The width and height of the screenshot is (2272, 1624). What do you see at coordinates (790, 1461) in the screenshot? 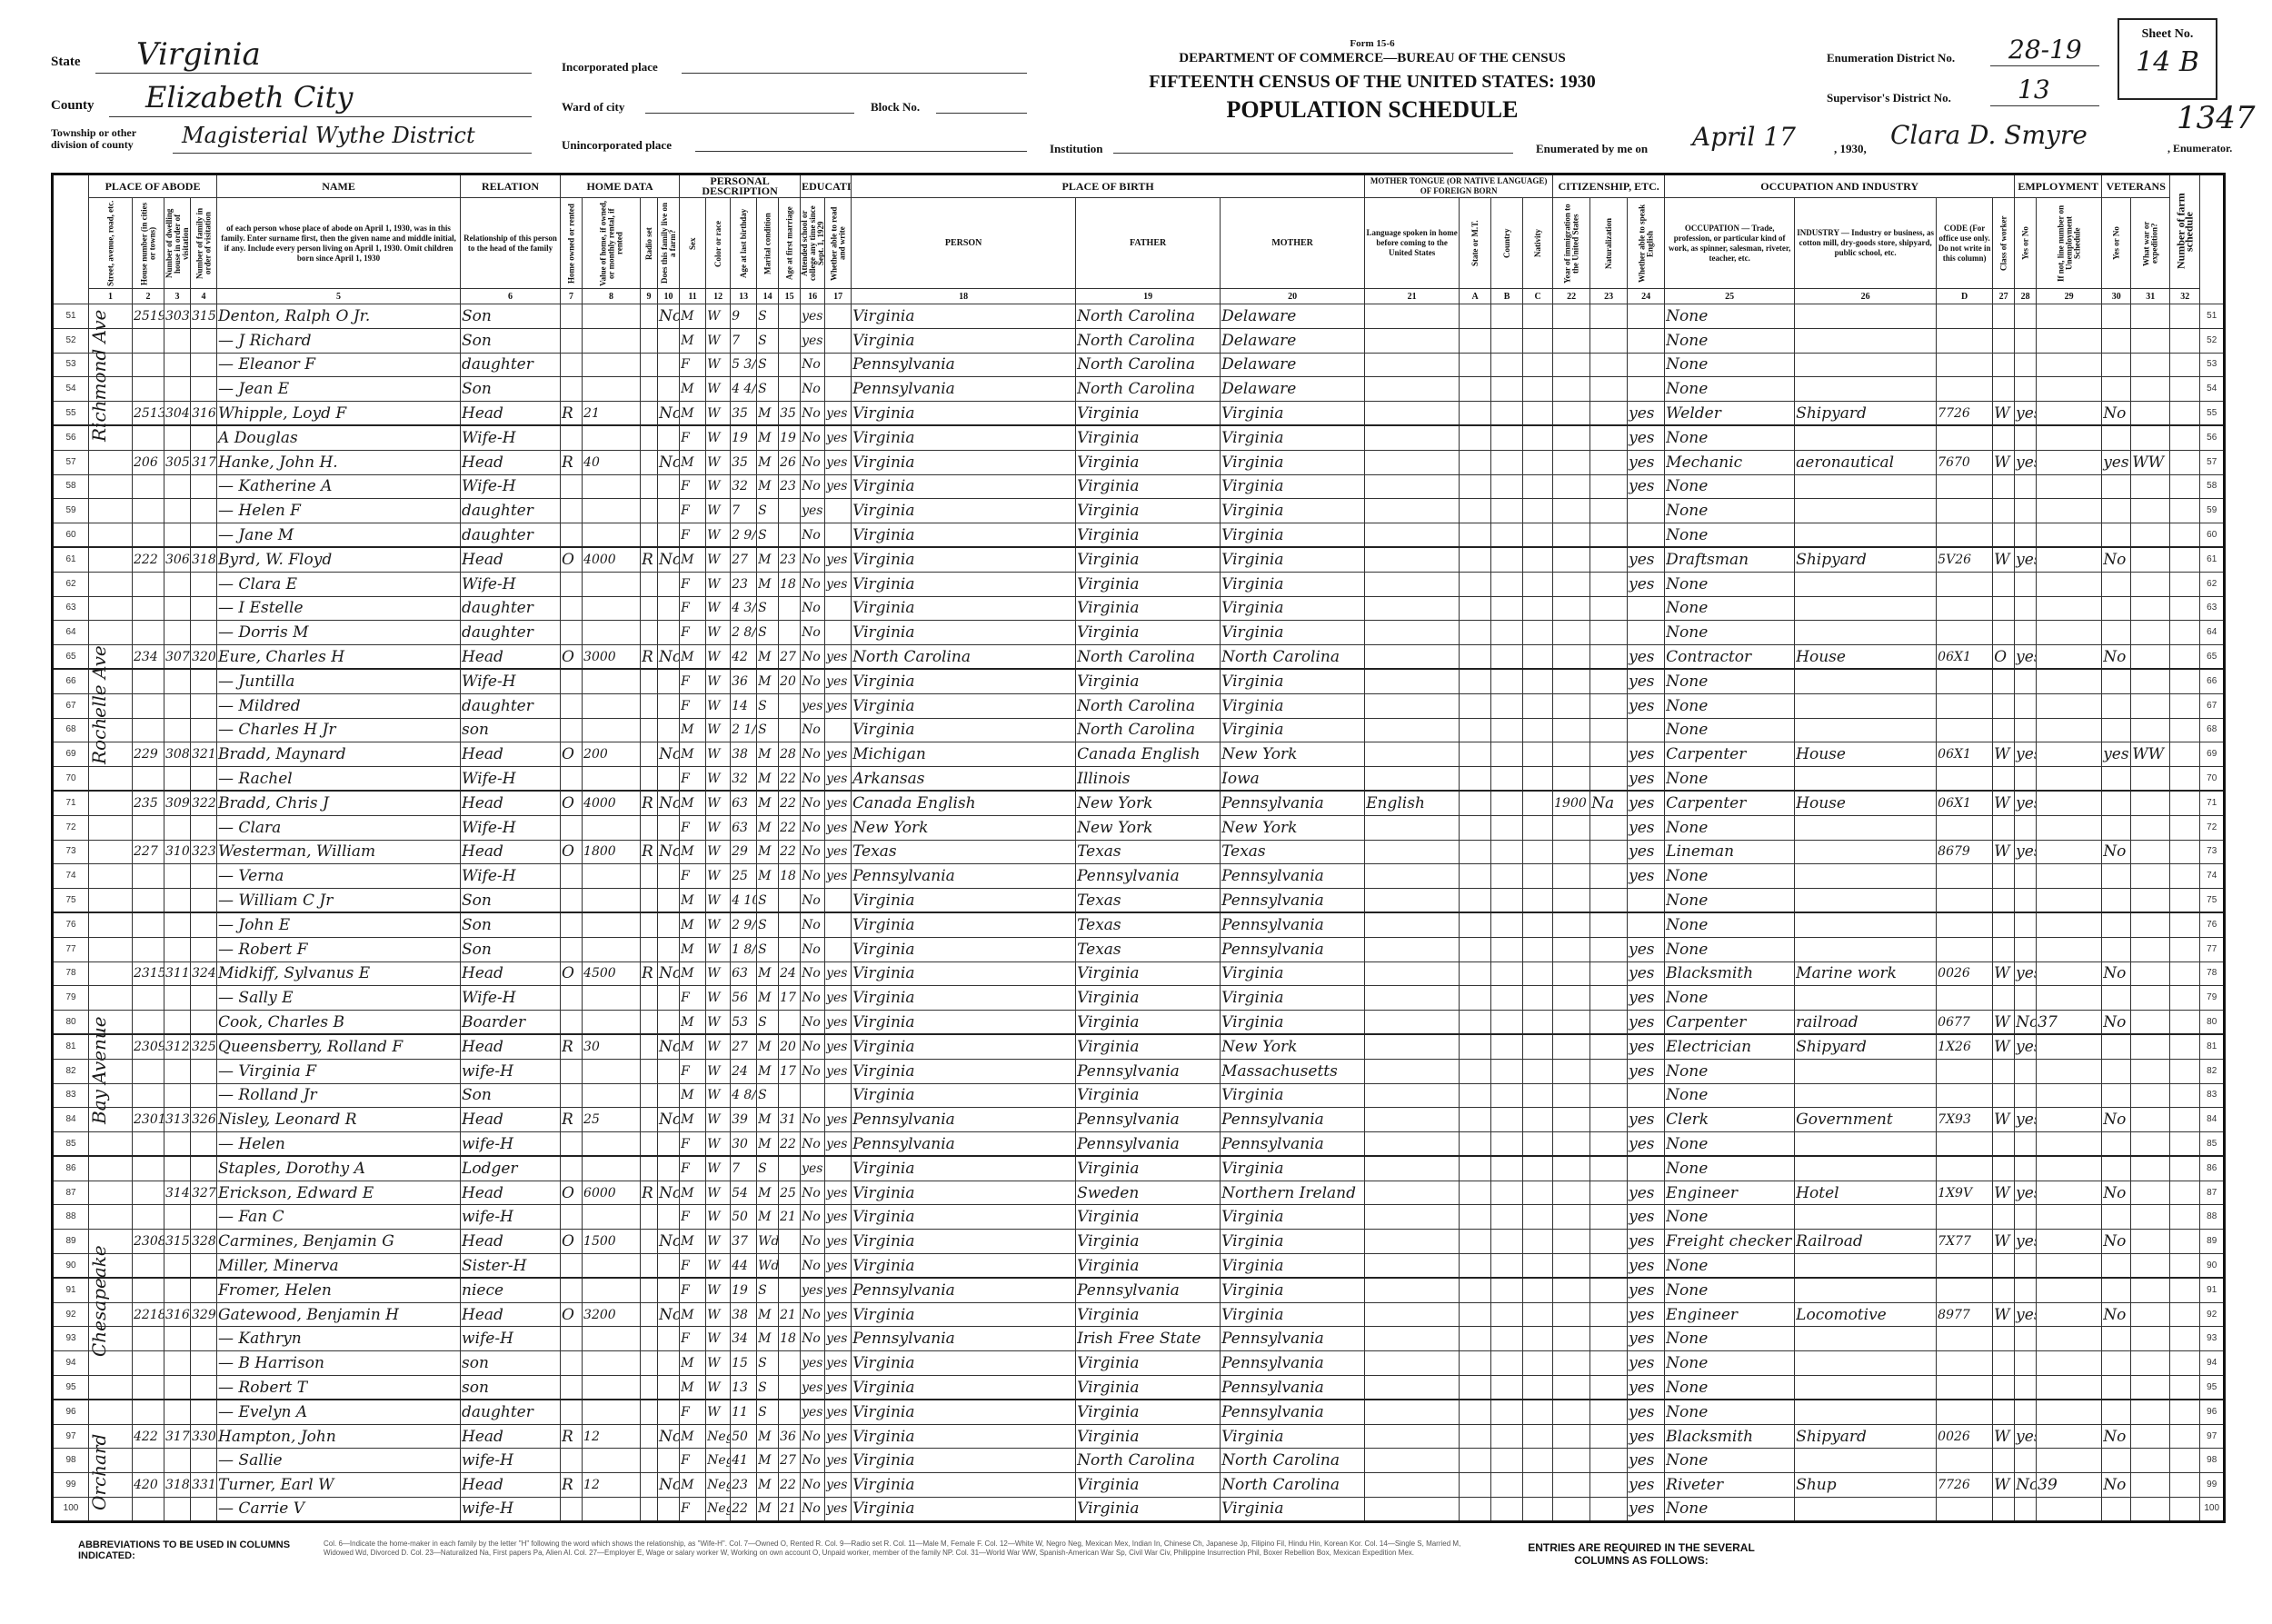
I see `age-first-marriage: 27` at bounding box center [790, 1461].